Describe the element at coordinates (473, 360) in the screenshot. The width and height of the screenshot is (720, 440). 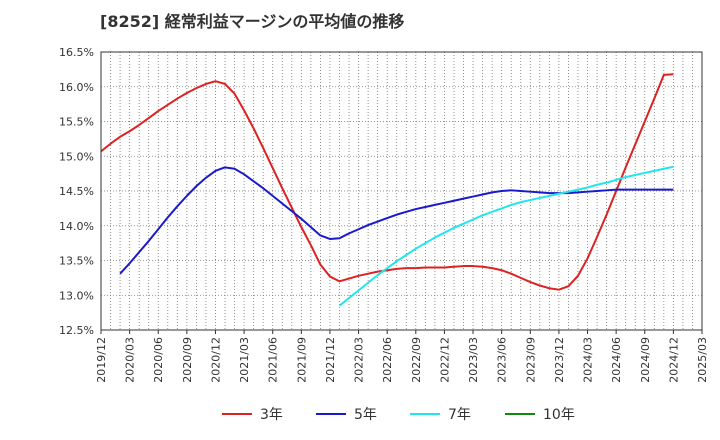
I see `x-tick-label: 2023/03` at that location.